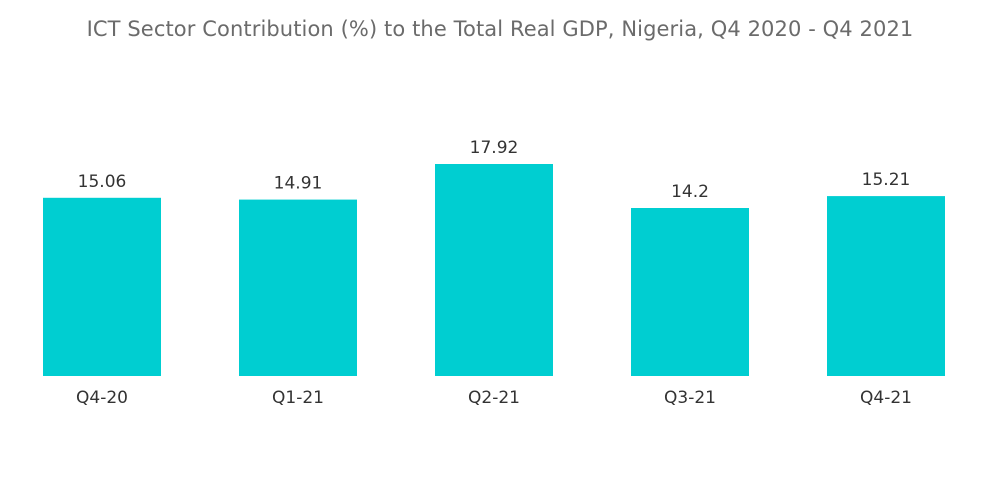 Image resolution: width=1000 pixels, height=504 pixels. I want to click on x-tick-q4-20: Q4-20, so click(102, 398).